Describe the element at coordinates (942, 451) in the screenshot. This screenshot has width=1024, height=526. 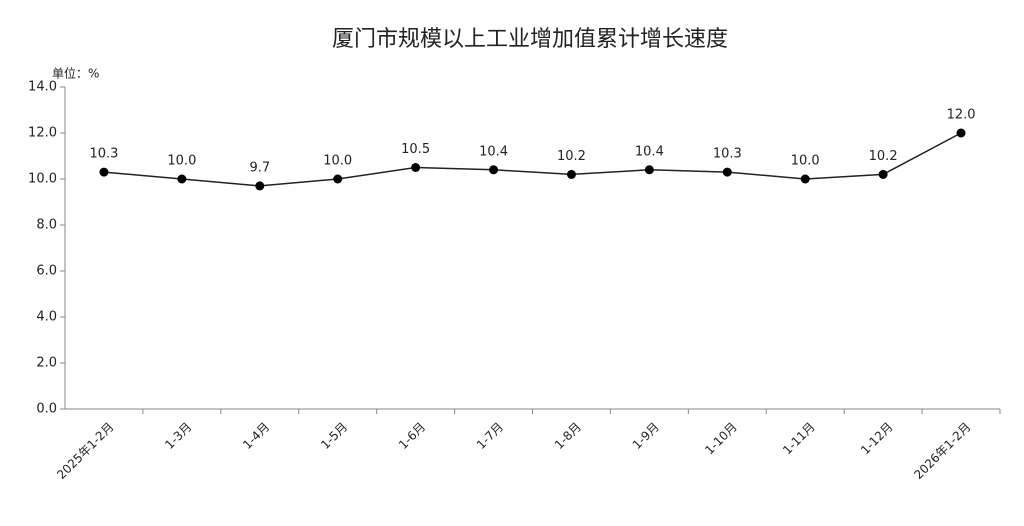
I see `x-tick-label: 2026年1-2月` at that location.